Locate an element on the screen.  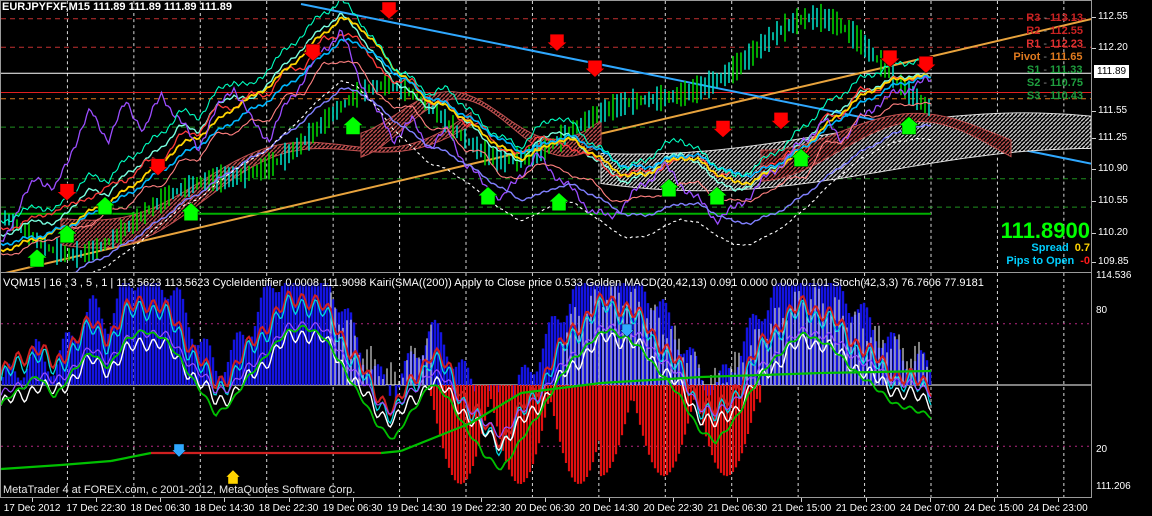
pips-to-open-row: Pips to Open -0 is located at coordinates (1045, 261).